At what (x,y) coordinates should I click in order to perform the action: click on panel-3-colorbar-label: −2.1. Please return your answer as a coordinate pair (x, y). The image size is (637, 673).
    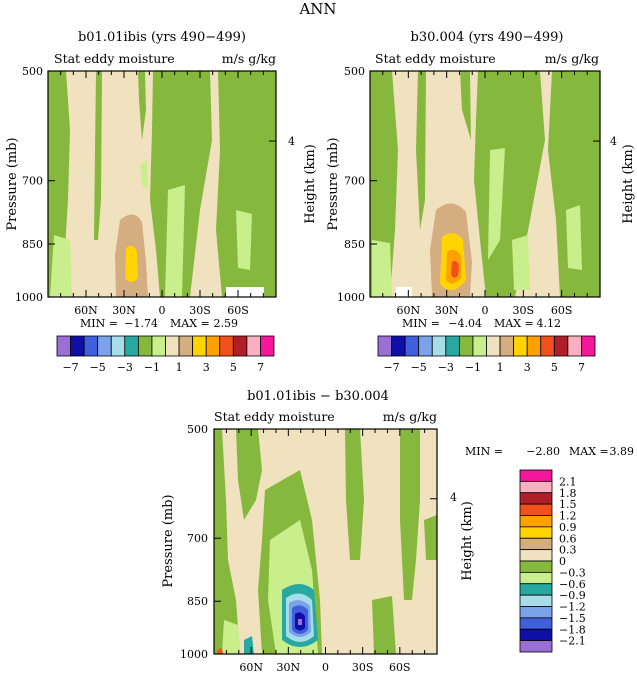
    Looking at the image, I should click on (572, 641).